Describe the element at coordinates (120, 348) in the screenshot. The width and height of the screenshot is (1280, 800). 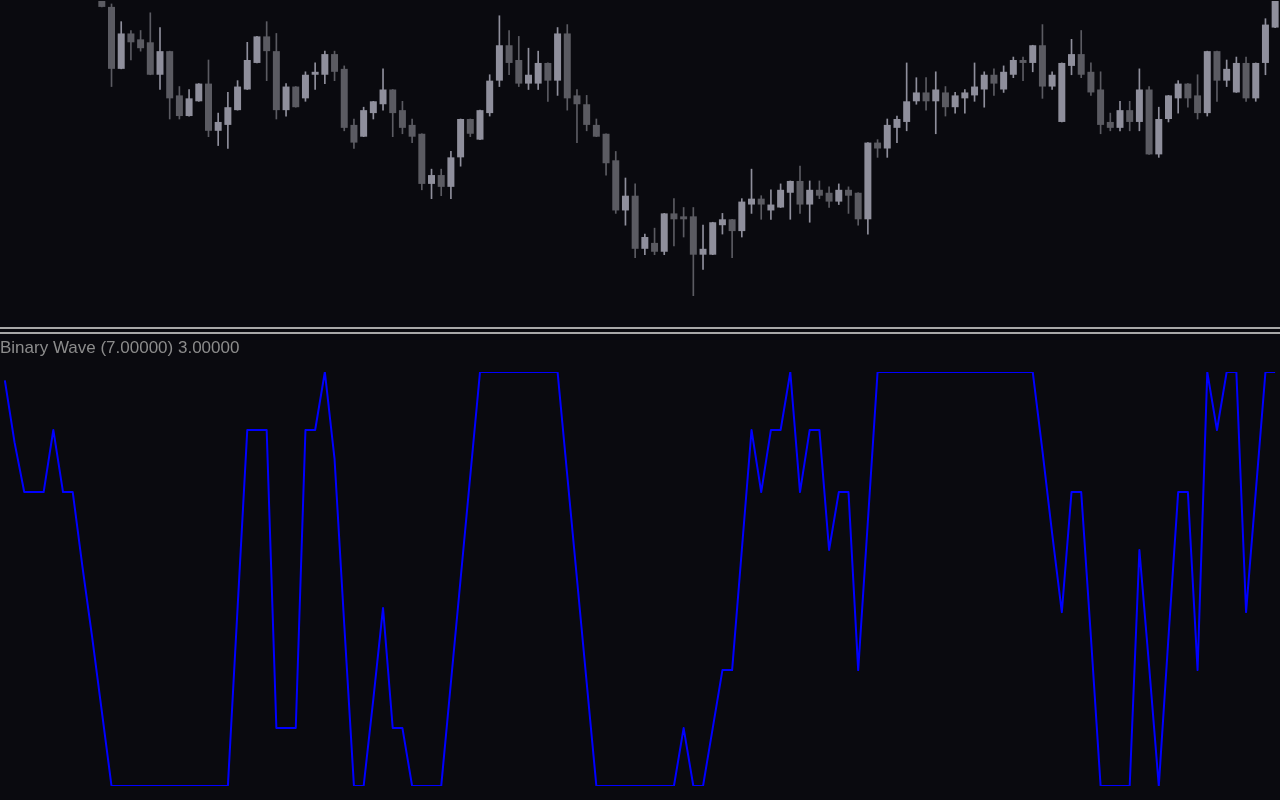
I see `chart-title: Binary Wave (7.00000) 3.00000` at that location.